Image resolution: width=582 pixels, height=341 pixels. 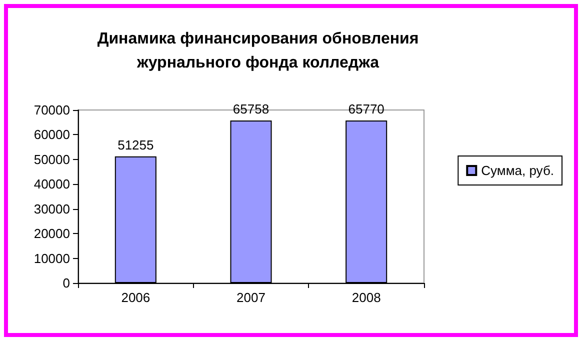 What do you see at coordinates (251, 108) in the screenshot?
I see `data-label: 65758` at bounding box center [251, 108].